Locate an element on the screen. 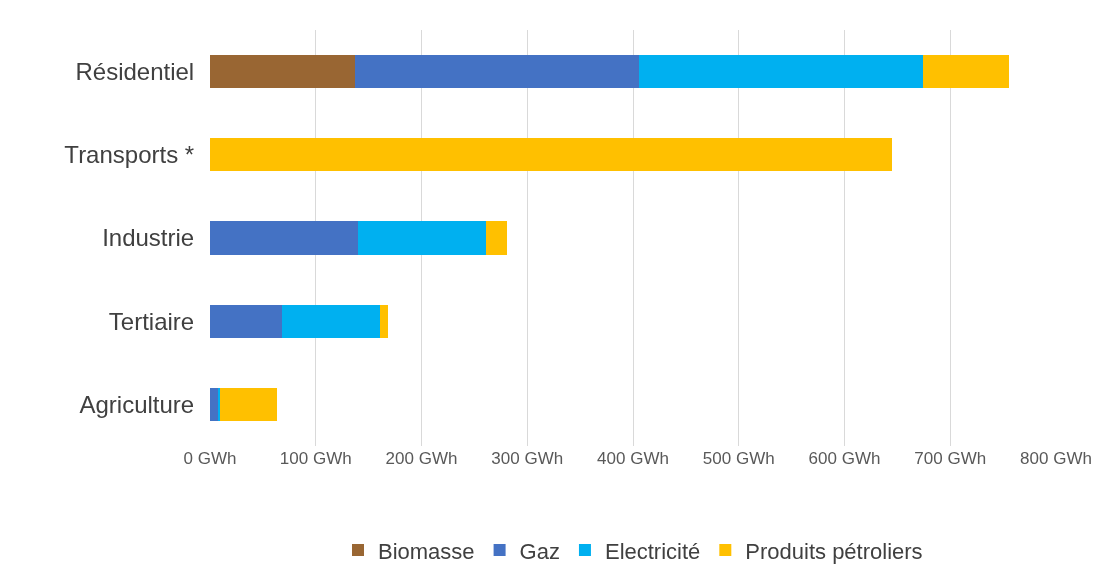 This screenshot has width=1116, height=583. x-tick-label: 200 GWh is located at coordinates (421, 458).